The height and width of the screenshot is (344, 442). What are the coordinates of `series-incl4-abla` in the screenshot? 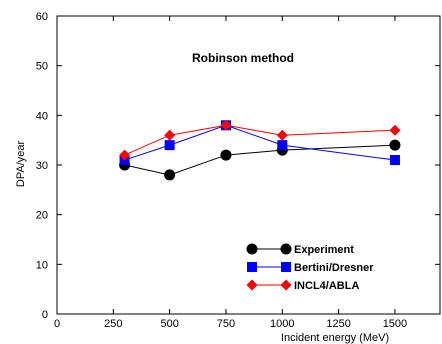 It's located at (260, 140).